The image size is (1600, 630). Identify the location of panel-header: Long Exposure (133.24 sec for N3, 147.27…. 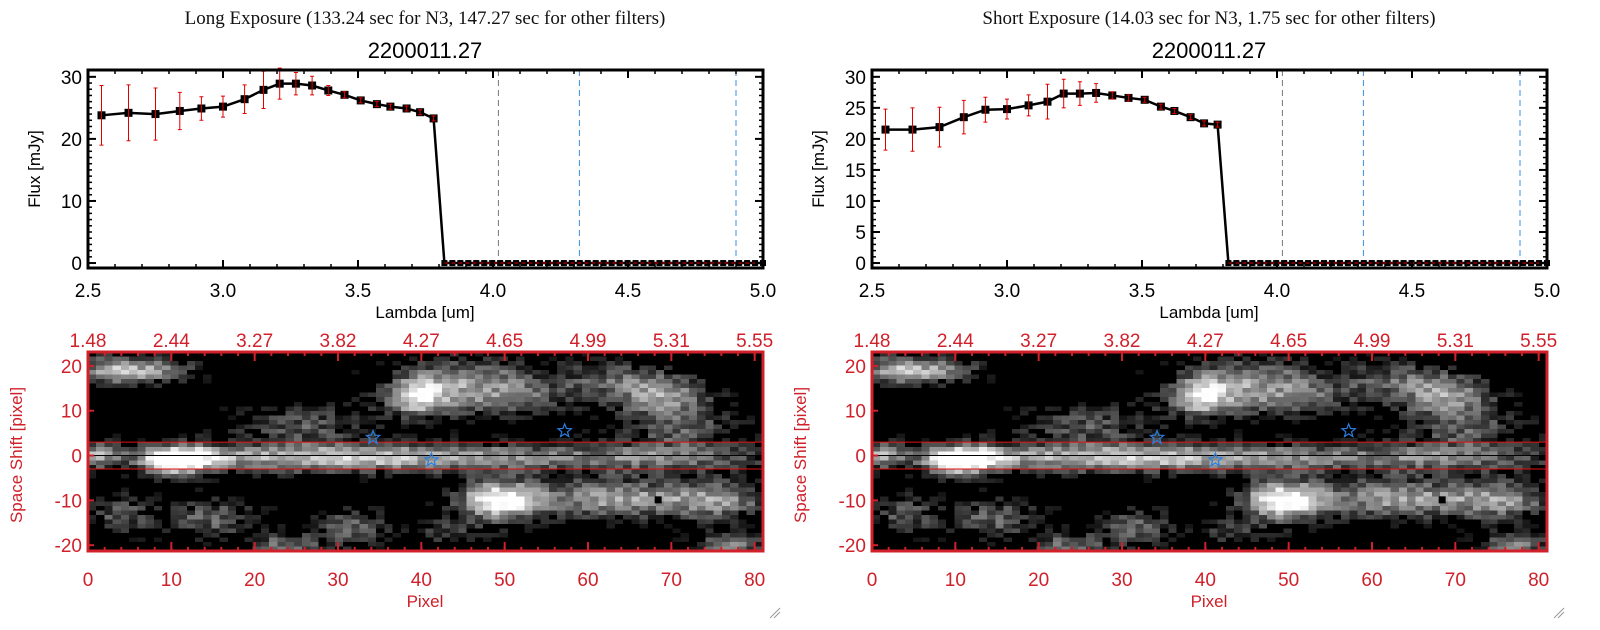
(425, 18).